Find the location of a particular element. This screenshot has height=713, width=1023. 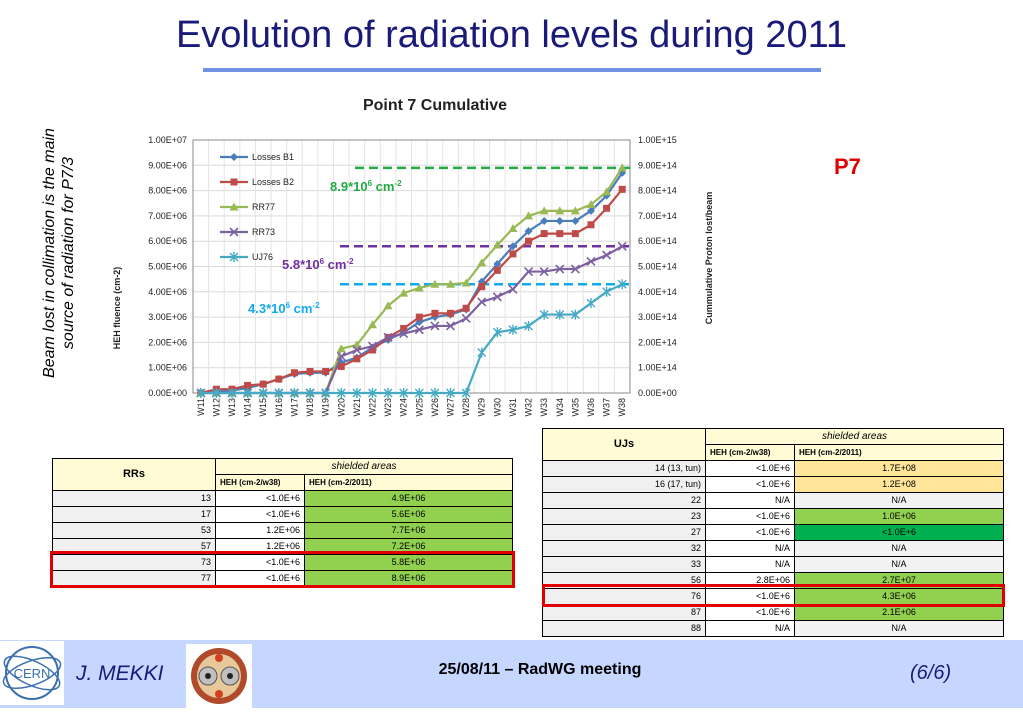

y2-tick-label: 3.00E+14 is located at coordinates (657, 317).